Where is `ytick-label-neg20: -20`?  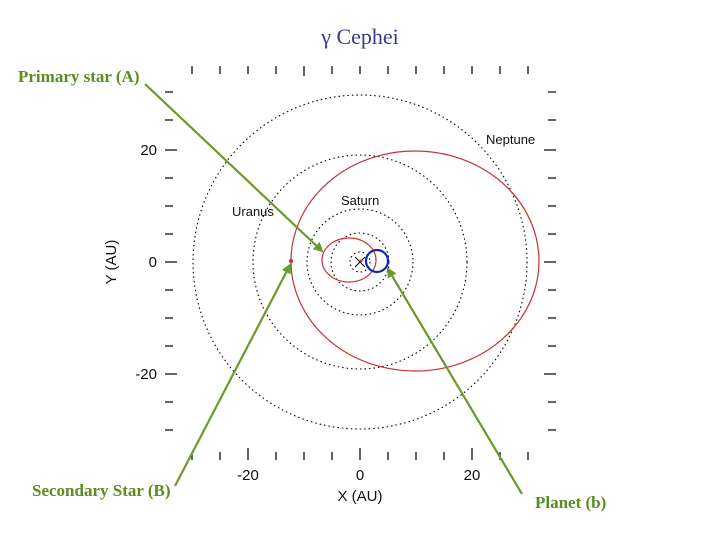
ytick-label-neg20: -20 is located at coordinates (146, 374).